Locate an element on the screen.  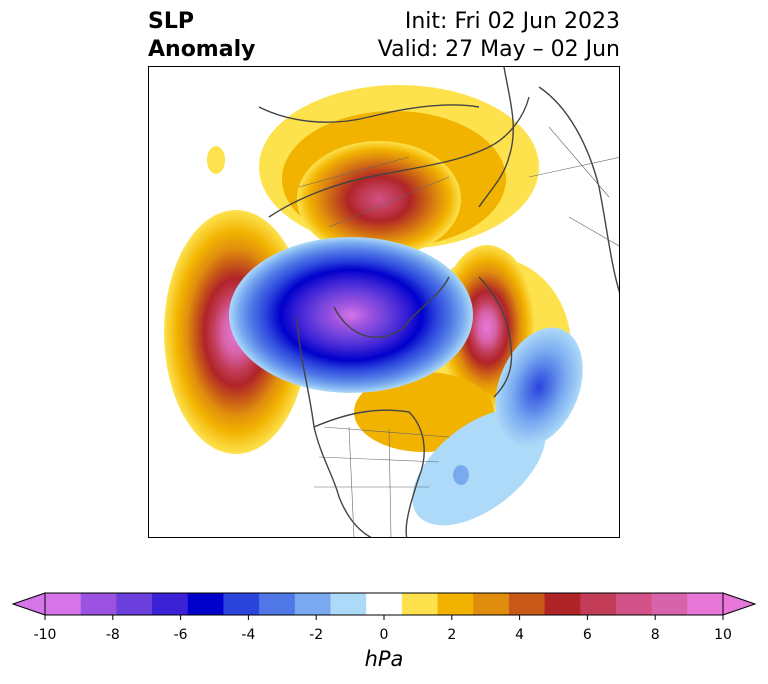
atlantic-low-anomaly is located at coordinates (497, 426).